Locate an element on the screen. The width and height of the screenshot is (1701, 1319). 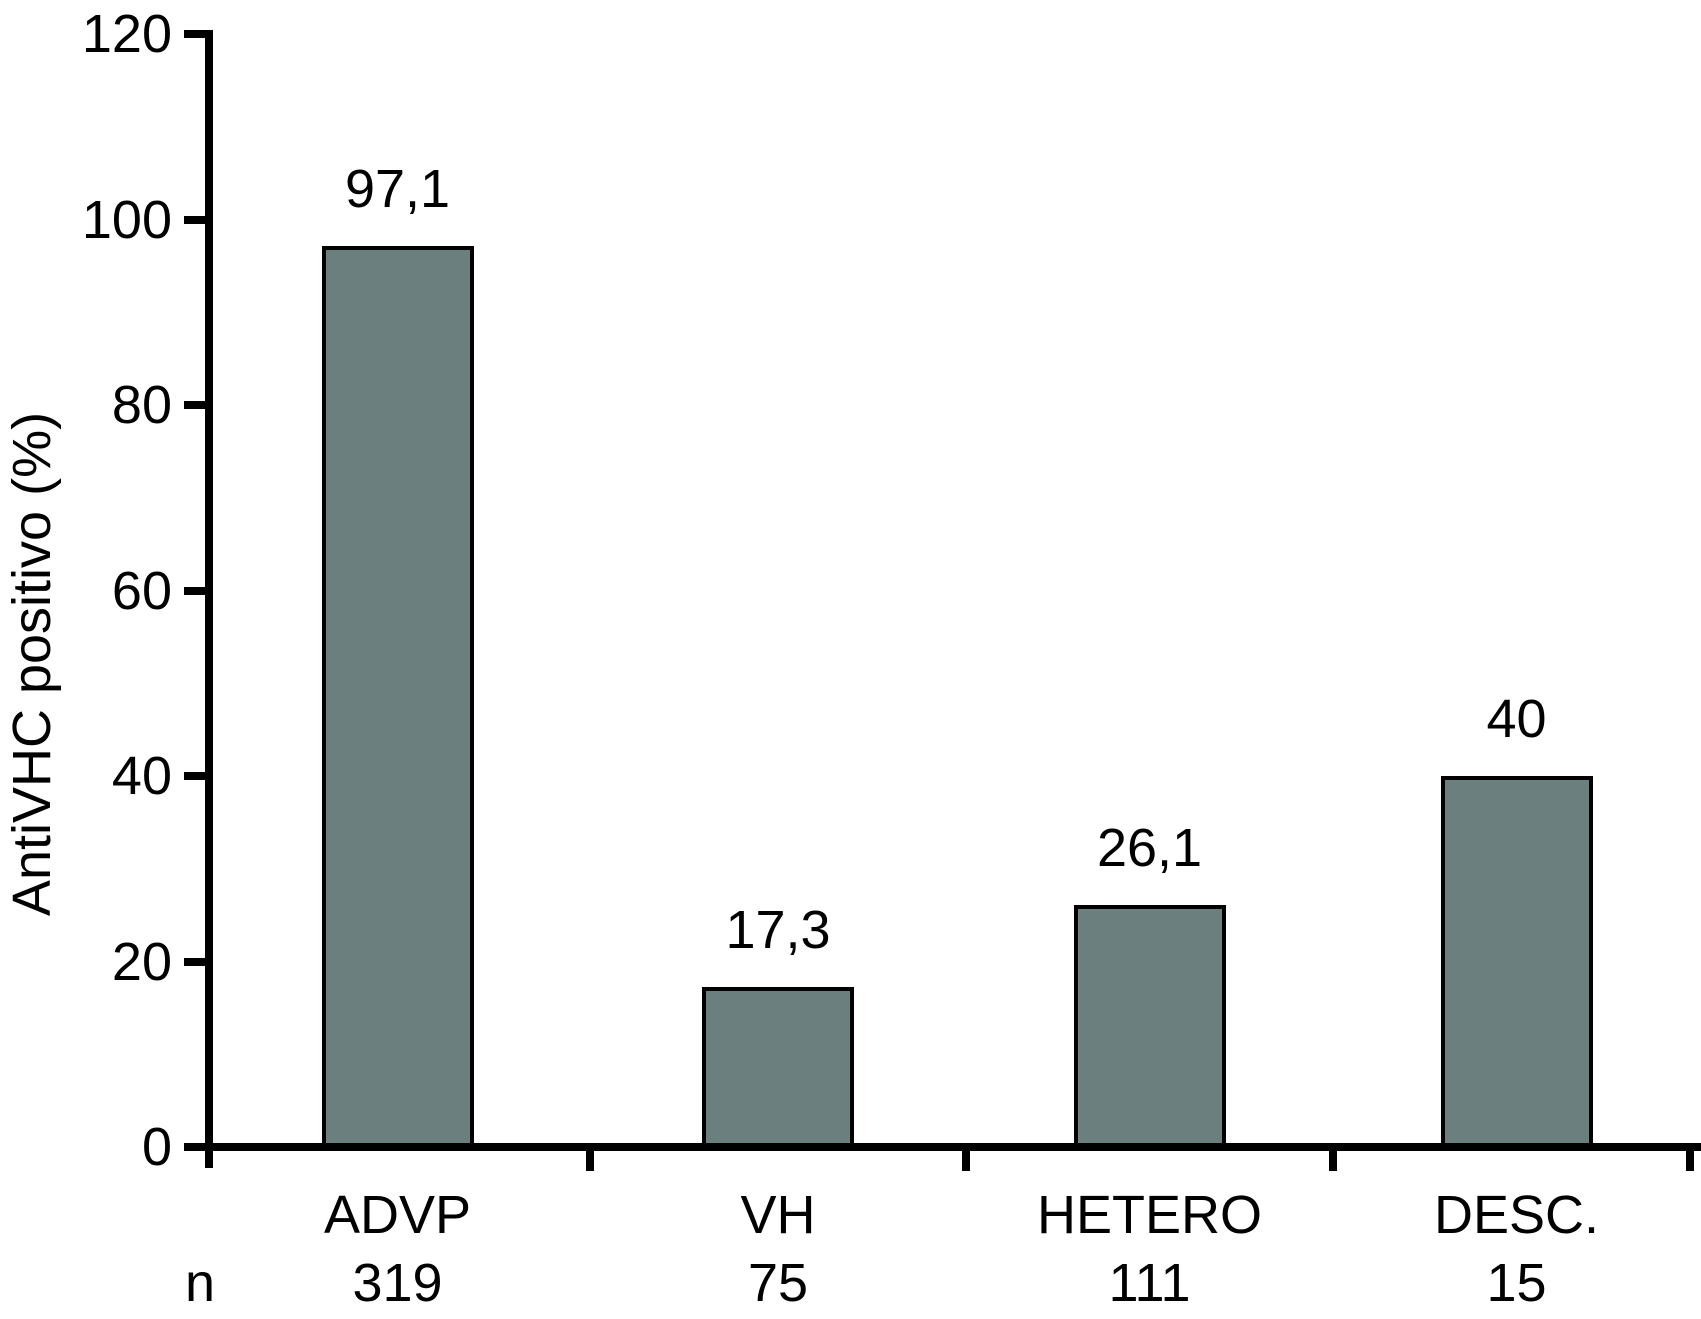
y-tick-label: 80 is located at coordinates (141, 405).